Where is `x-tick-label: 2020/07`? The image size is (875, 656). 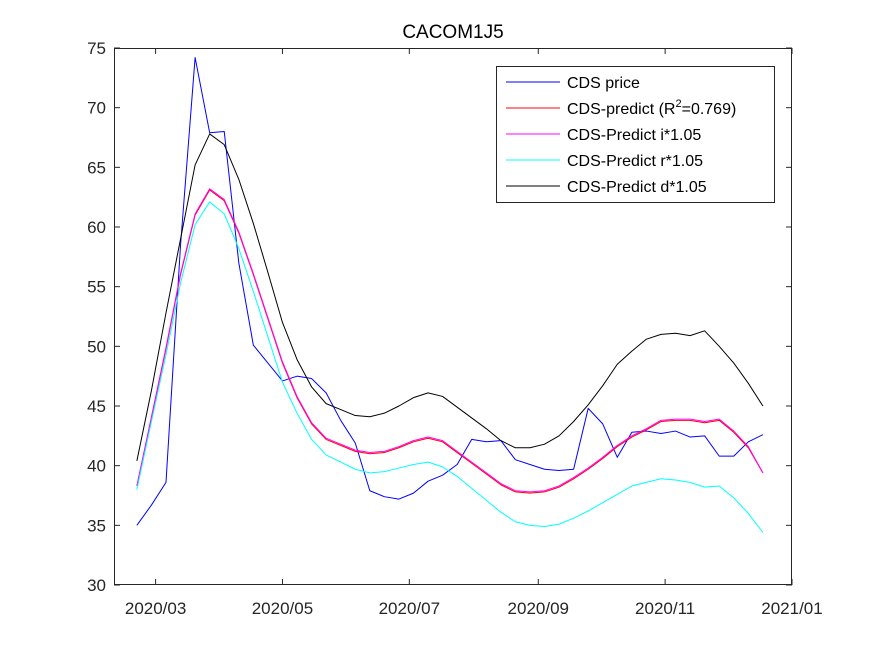
x-tick-label: 2020/07 is located at coordinates (409, 608).